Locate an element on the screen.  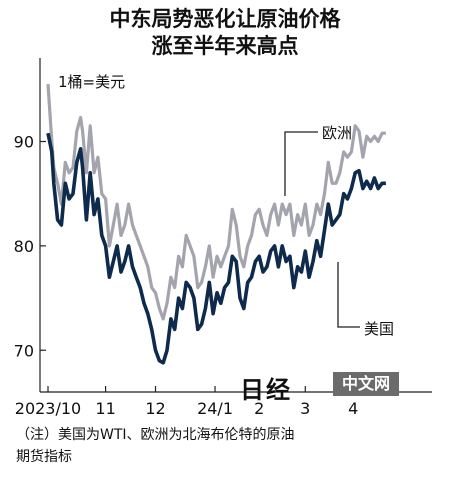
chart-subtitle: 涨至半年来高点 is located at coordinates (225, 46).